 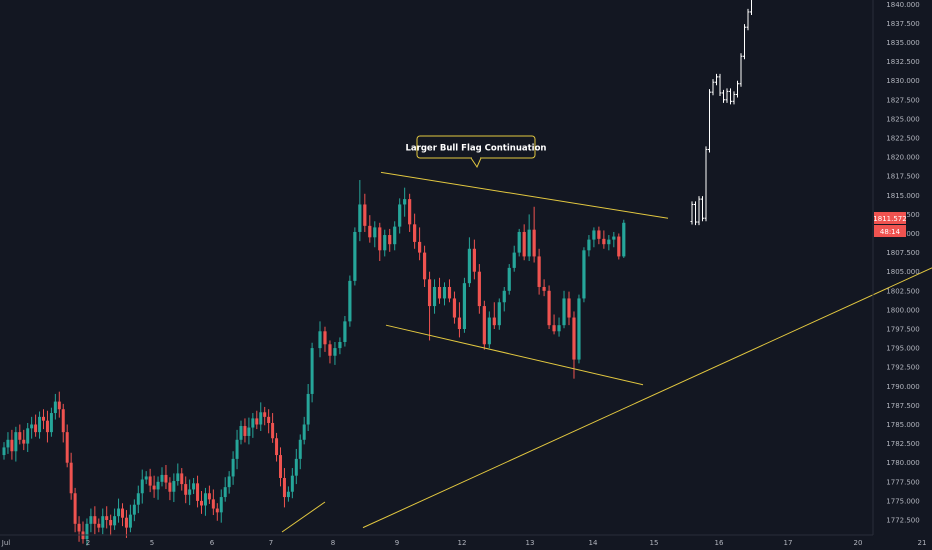 What do you see at coordinates (902, 482) in the screenshot?
I see `price-tick-label: 1777.500` at bounding box center [902, 482].